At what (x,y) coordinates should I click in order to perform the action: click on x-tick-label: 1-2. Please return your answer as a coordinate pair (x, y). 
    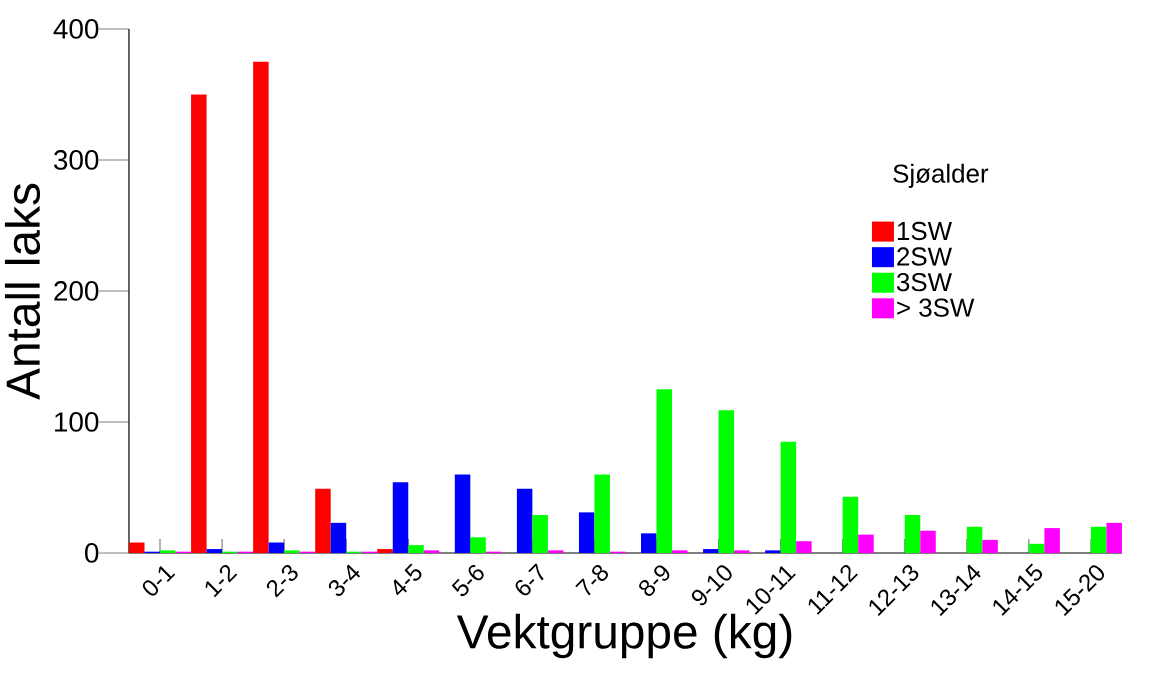
    Looking at the image, I should click on (221, 581).